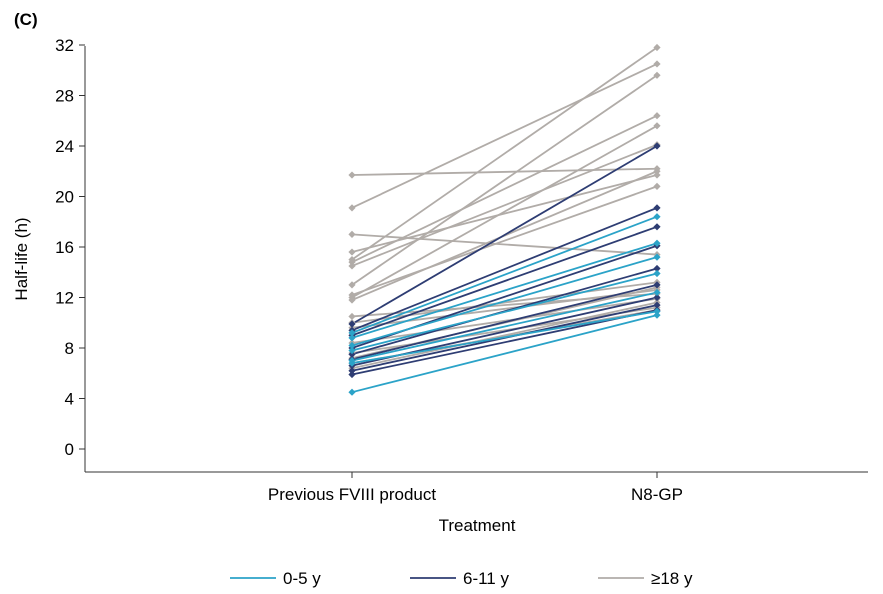 This screenshot has width=883, height=594. Describe the element at coordinates (64, 96) in the screenshot. I see `y-tick-label: 28` at that location.